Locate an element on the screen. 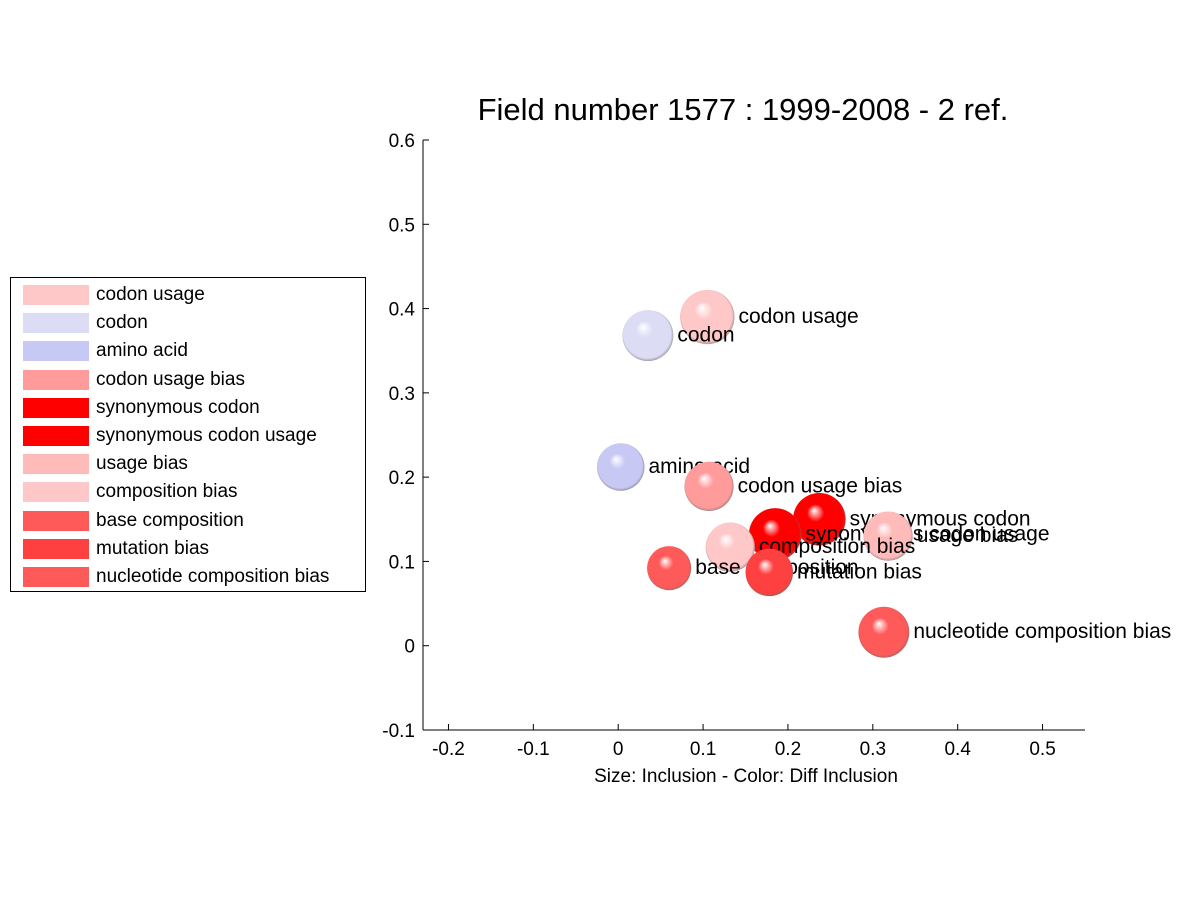 This screenshot has width=1200, height=900. y-tick-label: 0.3 is located at coordinates (402, 394).